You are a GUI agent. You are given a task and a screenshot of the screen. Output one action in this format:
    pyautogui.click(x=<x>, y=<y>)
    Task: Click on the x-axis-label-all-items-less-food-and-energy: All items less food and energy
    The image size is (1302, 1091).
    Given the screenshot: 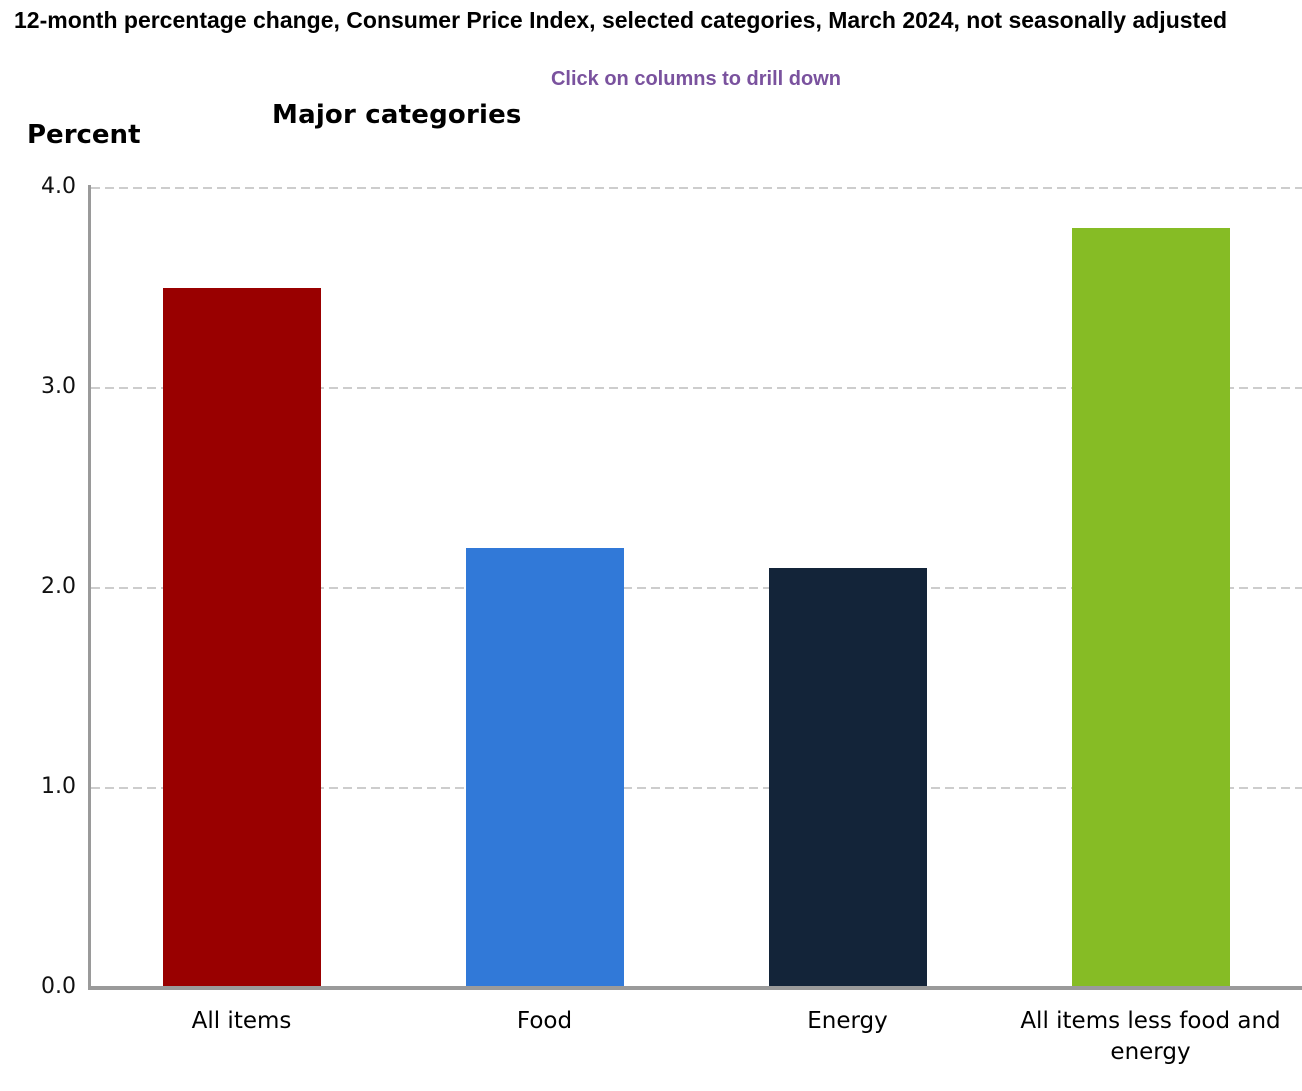 What is the action you would take?
    pyautogui.click(x=1150, y=1036)
    